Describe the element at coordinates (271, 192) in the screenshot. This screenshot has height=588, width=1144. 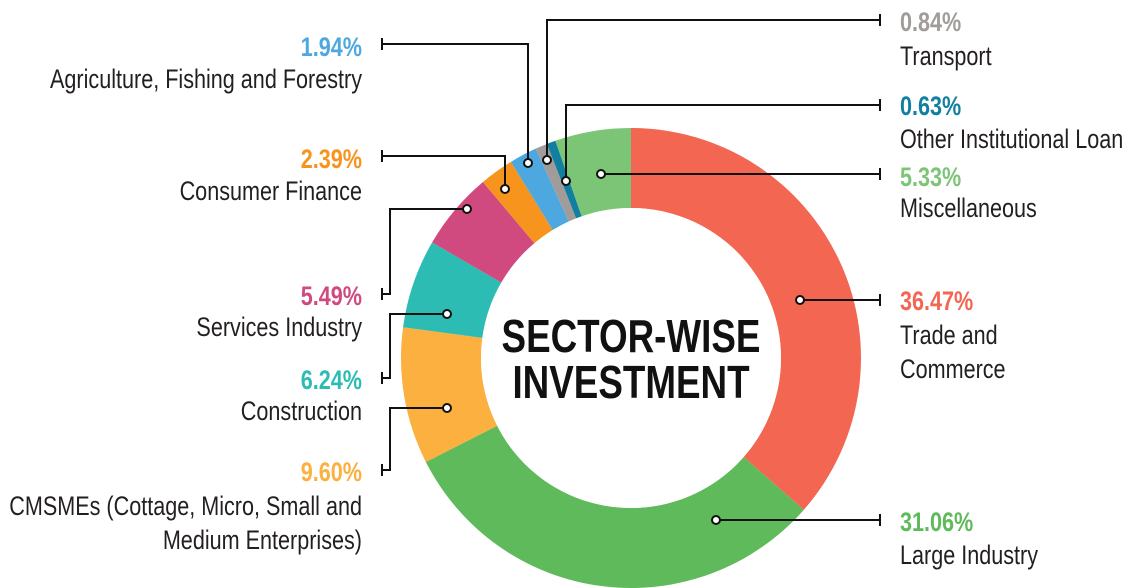
I see `category-label-consumer: Consumer Finance` at that location.